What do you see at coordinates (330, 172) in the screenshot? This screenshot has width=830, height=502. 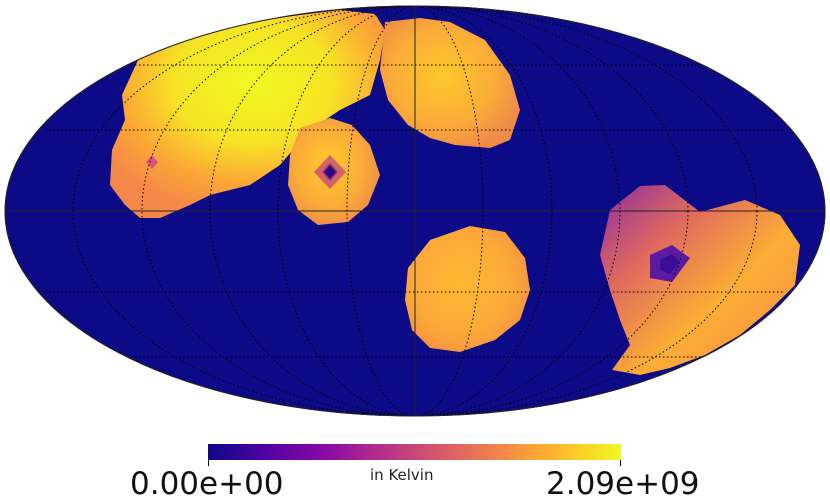 I see `region-spot-core` at bounding box center [330, 172].